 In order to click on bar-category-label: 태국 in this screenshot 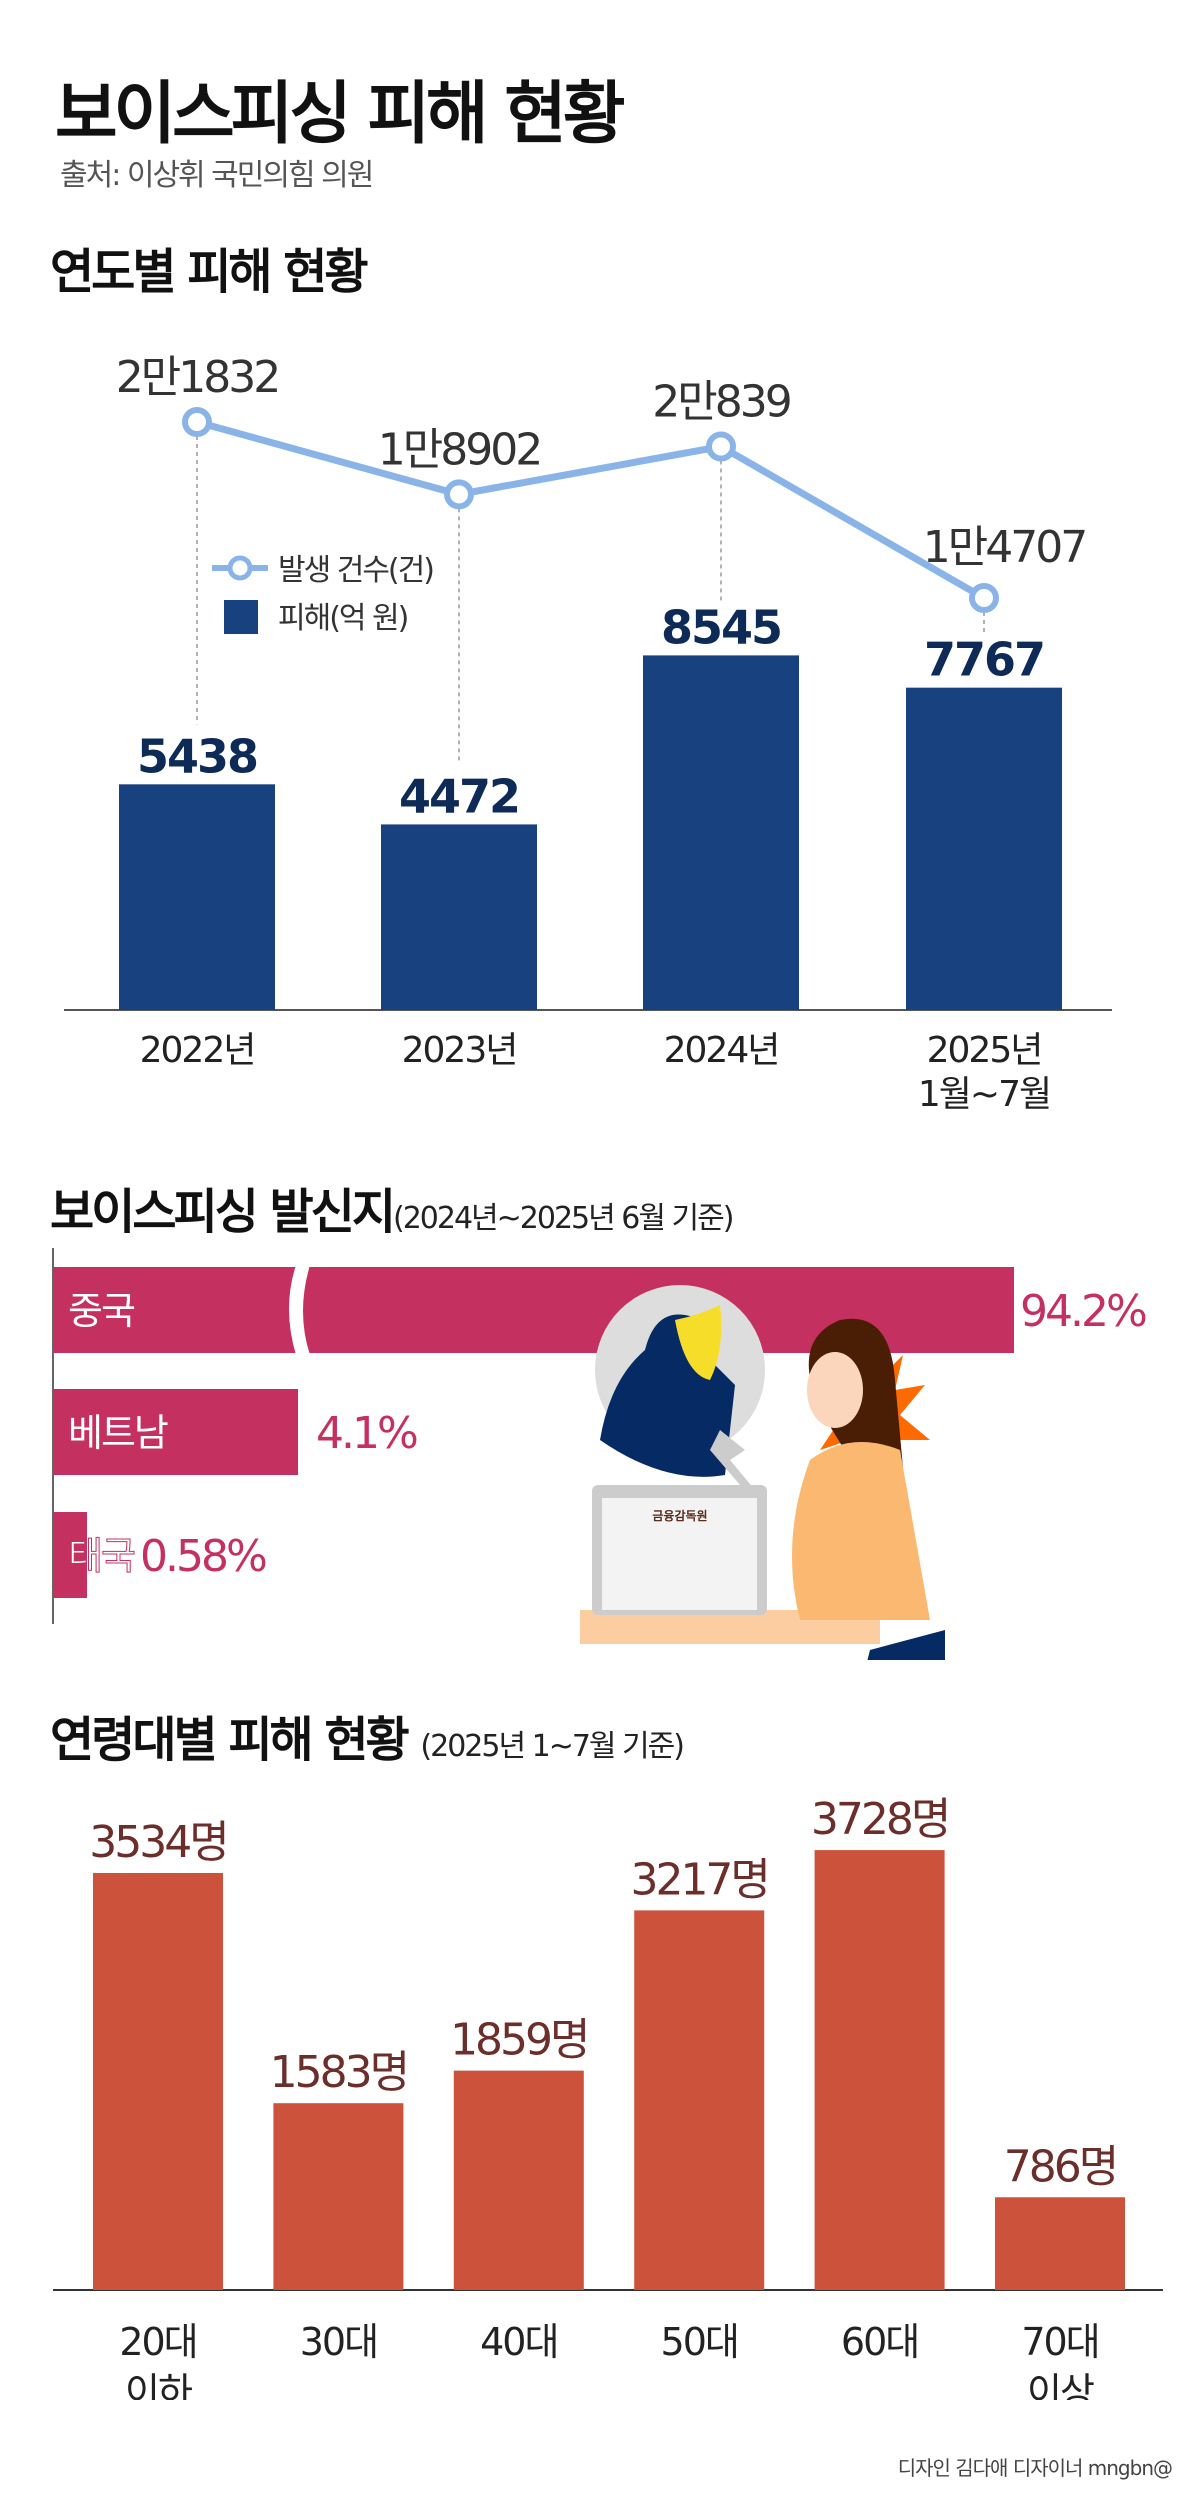, I will do `click(101, 1556)`.